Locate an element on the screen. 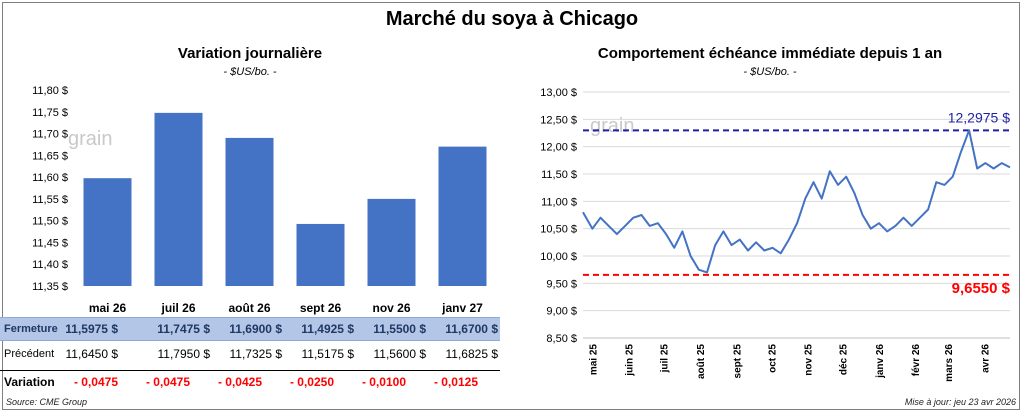 This screenshot has height=414, width=1024. table-cell: 11,5975 $ is located at coordinates (91, 329).